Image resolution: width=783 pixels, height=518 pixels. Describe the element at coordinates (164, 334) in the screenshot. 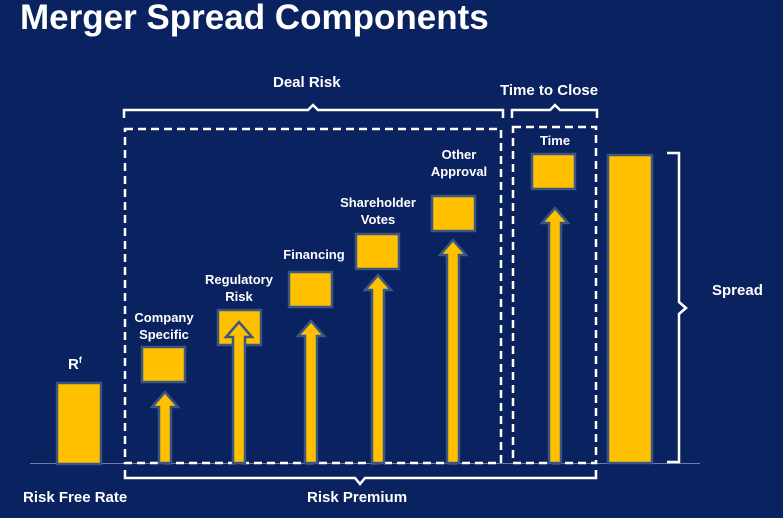

I see `company-specific-label-line2: Specific` at that location.